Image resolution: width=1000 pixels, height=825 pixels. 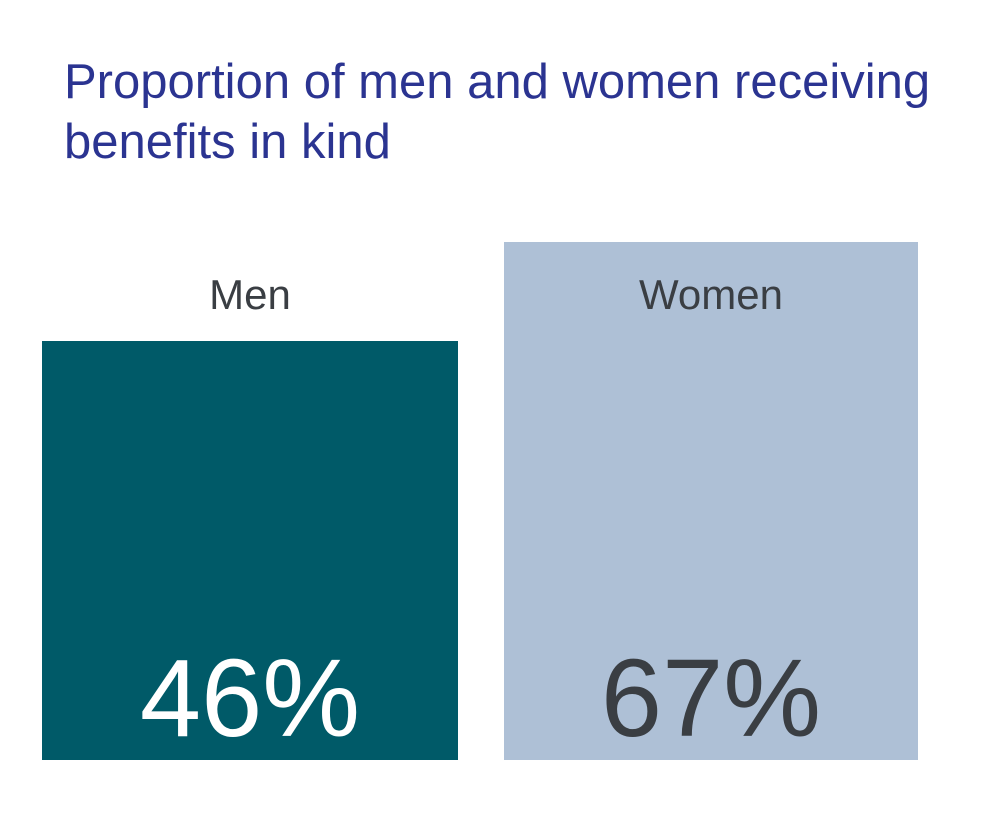 I want to click on chart-title-line2: benefits in kind, so click(x=227, y=142).